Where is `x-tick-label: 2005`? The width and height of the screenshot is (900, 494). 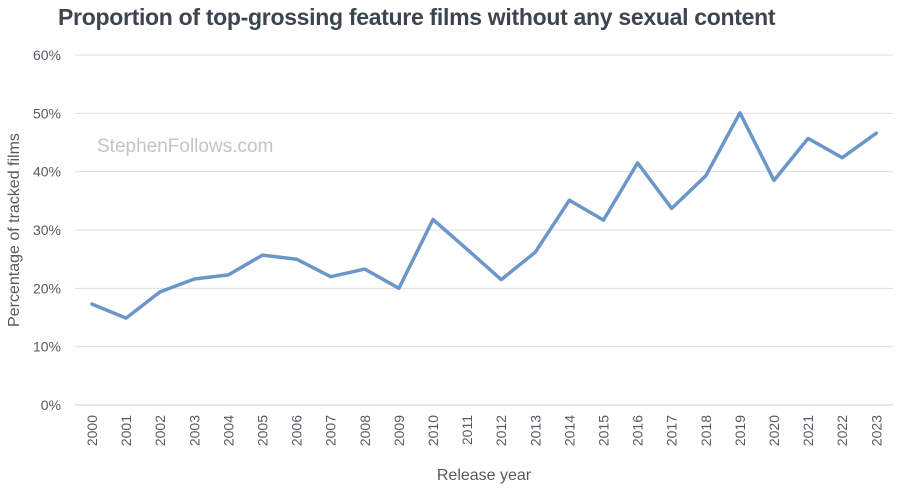 x-tick-label: 2005 is located at coordinates (263, 430).